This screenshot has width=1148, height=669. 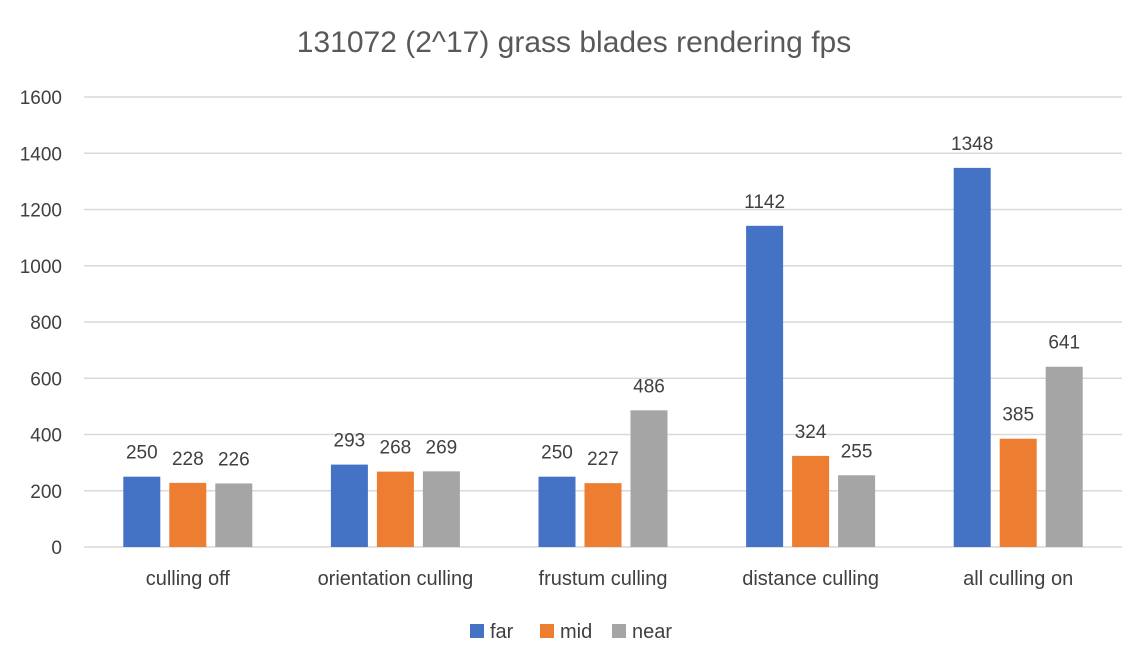 What do you see at coordinates (603, 459) in the screenshot?
I see `data-label-mid: 227` at bounding box center [603, 459].